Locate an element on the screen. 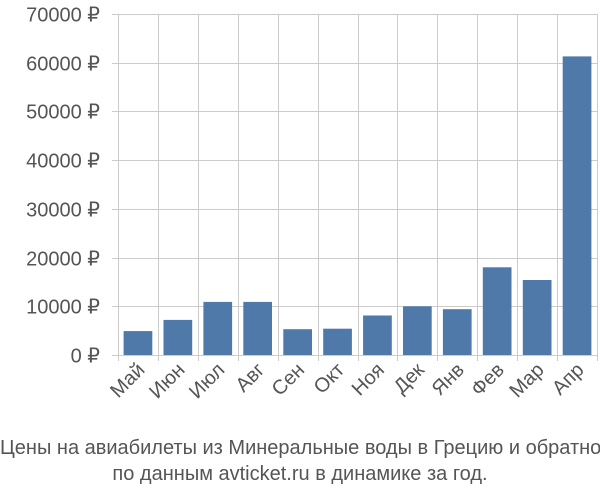 The height and width of the screenshot is (500, 600). chart-caption-line-2: по данным avticket.ru в динамике за год. is located at coordinates (300, 474).